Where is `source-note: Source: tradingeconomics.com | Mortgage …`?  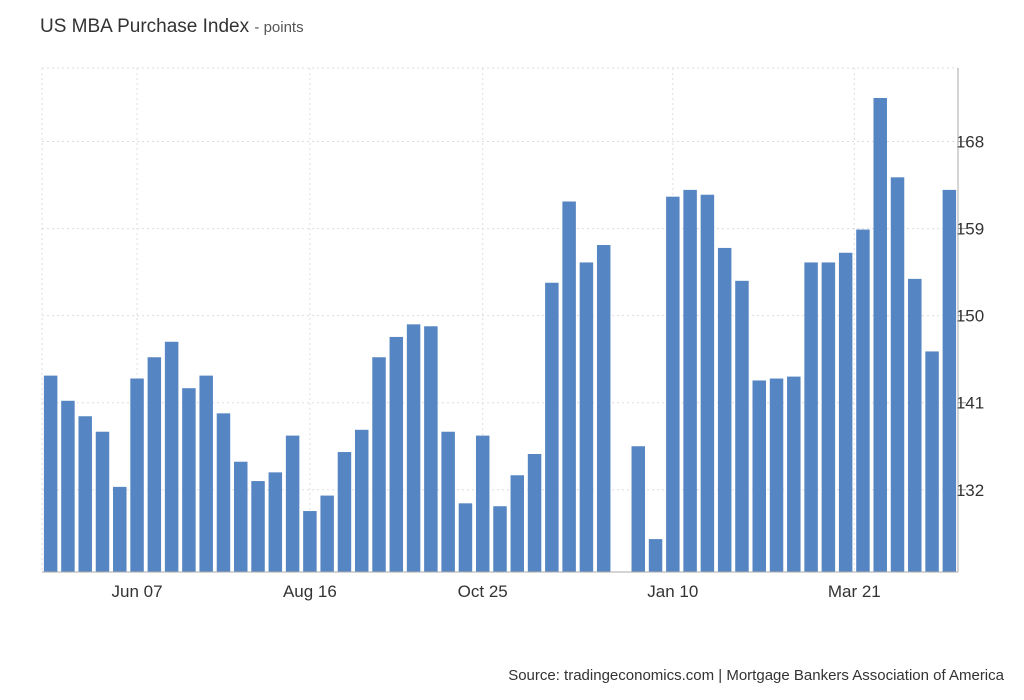
source-note: Source: tradingeconomics.com | Mortgage … is located at coordinates (756, 675).